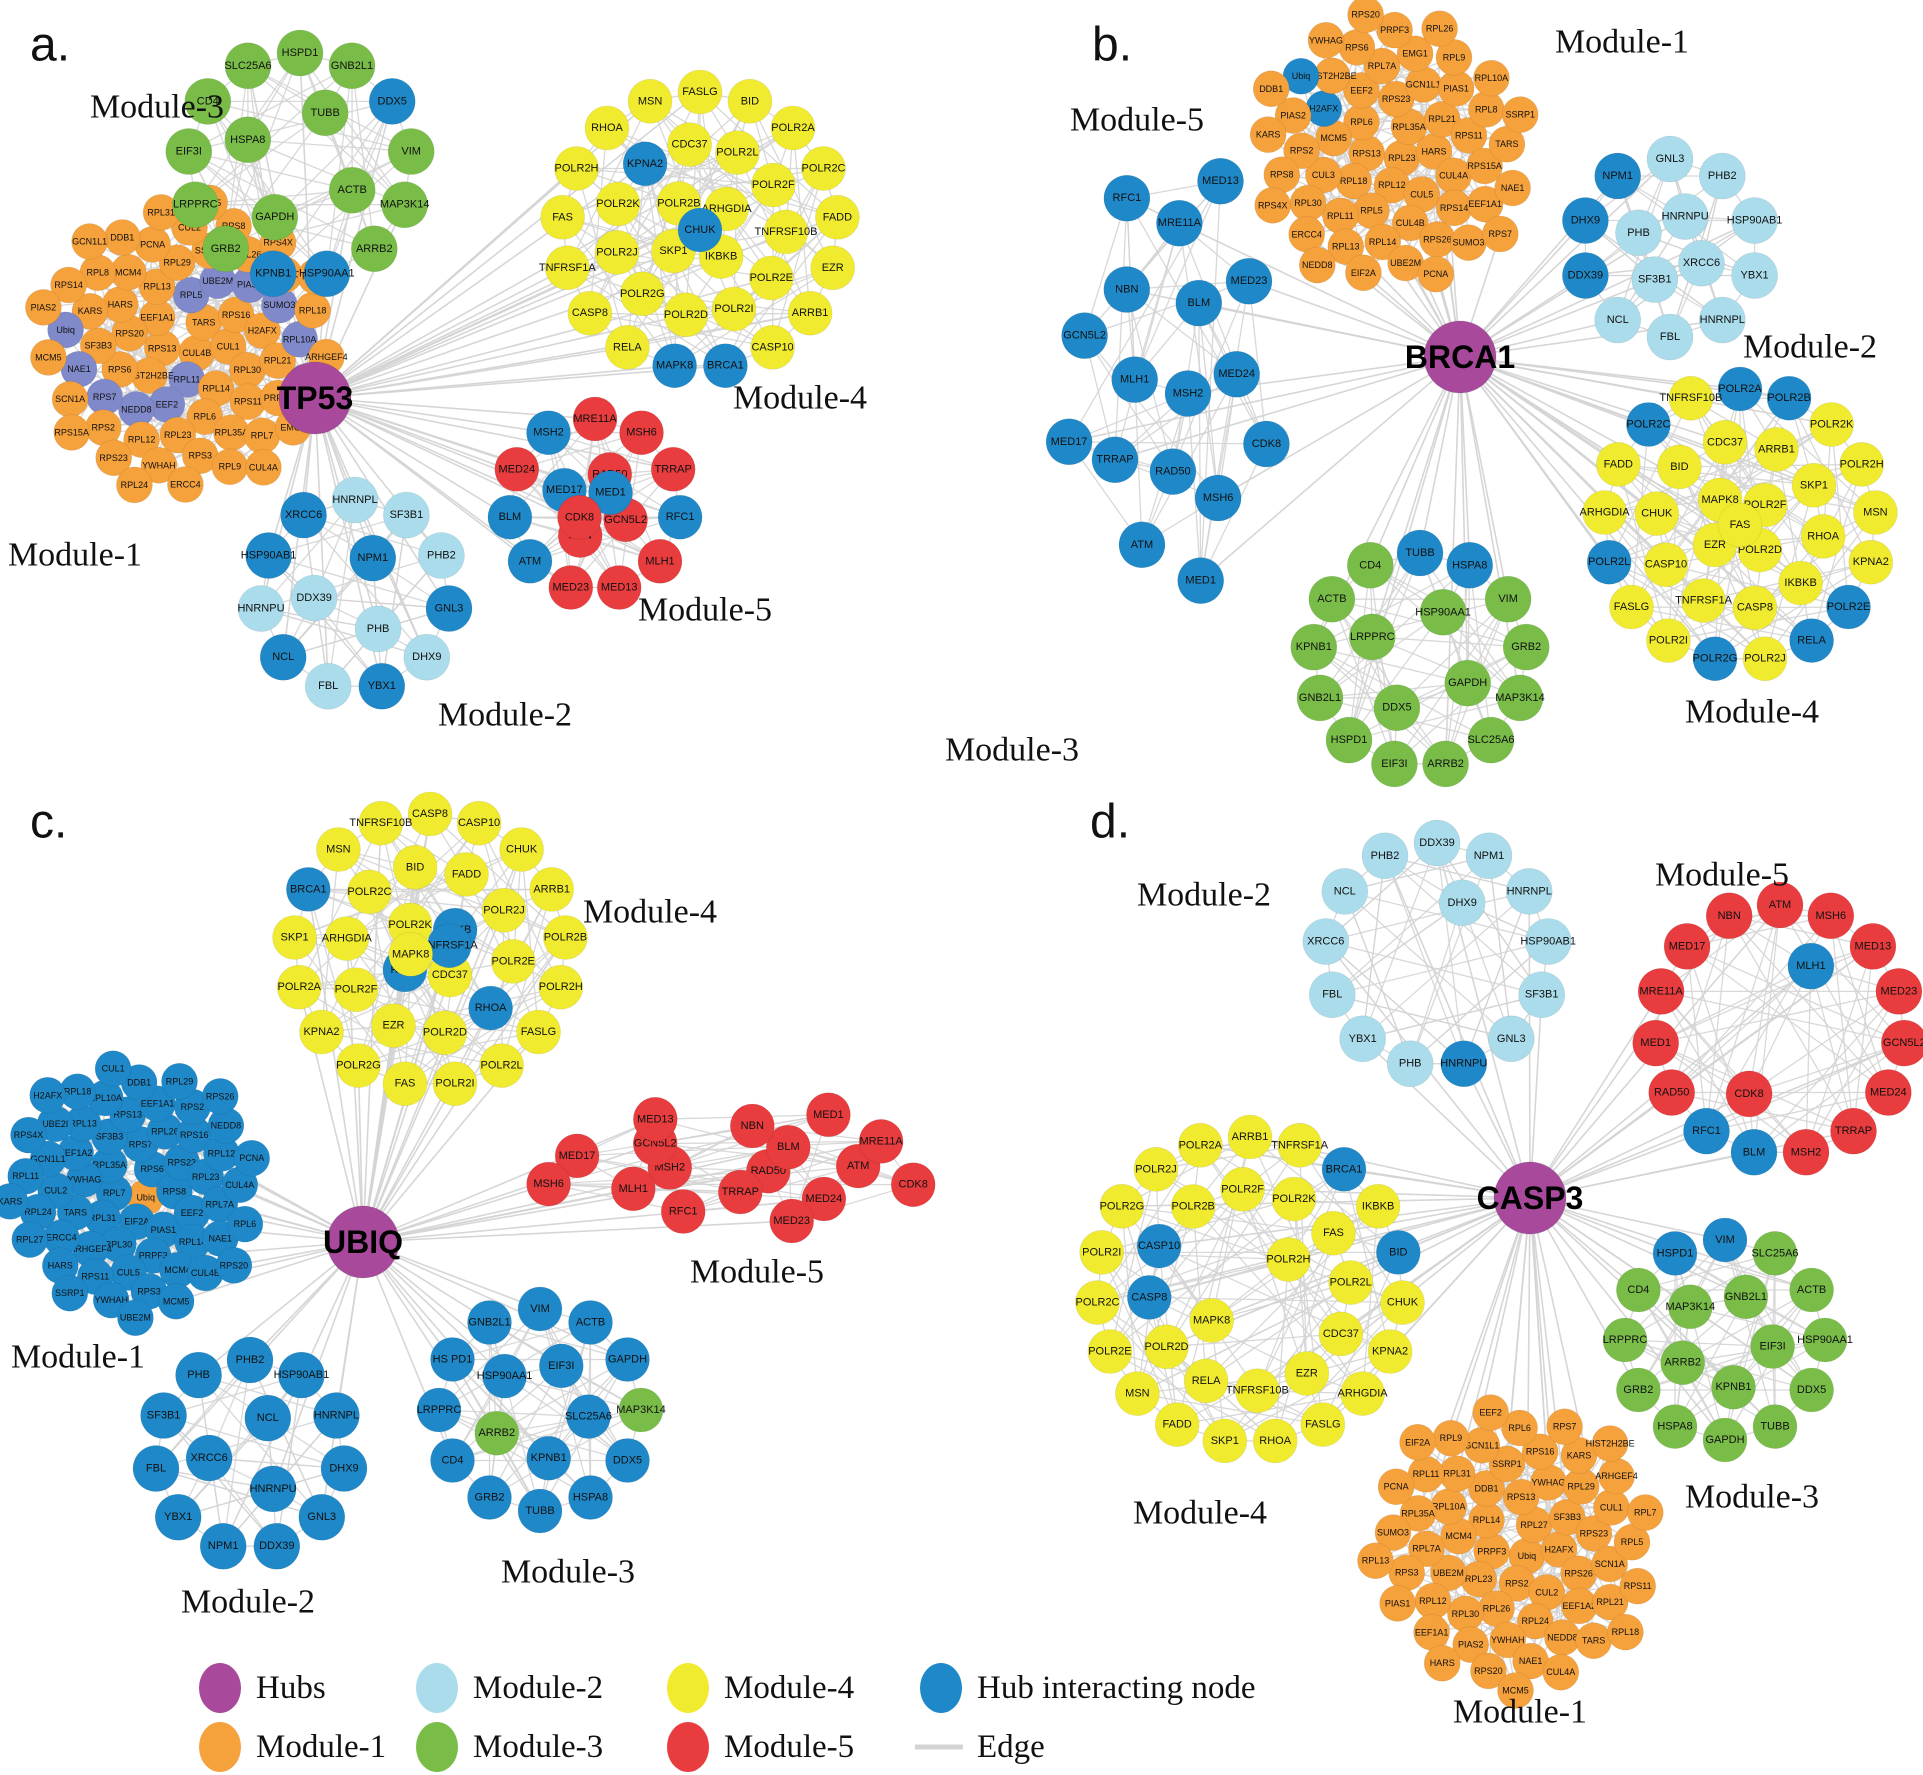 This screenshot has width=1923, height=1775. What do you see at coordinates (1332, 76) in the screenshot?
I see `node-label: HIST2H2BE` at bounding box center [1332, 76].